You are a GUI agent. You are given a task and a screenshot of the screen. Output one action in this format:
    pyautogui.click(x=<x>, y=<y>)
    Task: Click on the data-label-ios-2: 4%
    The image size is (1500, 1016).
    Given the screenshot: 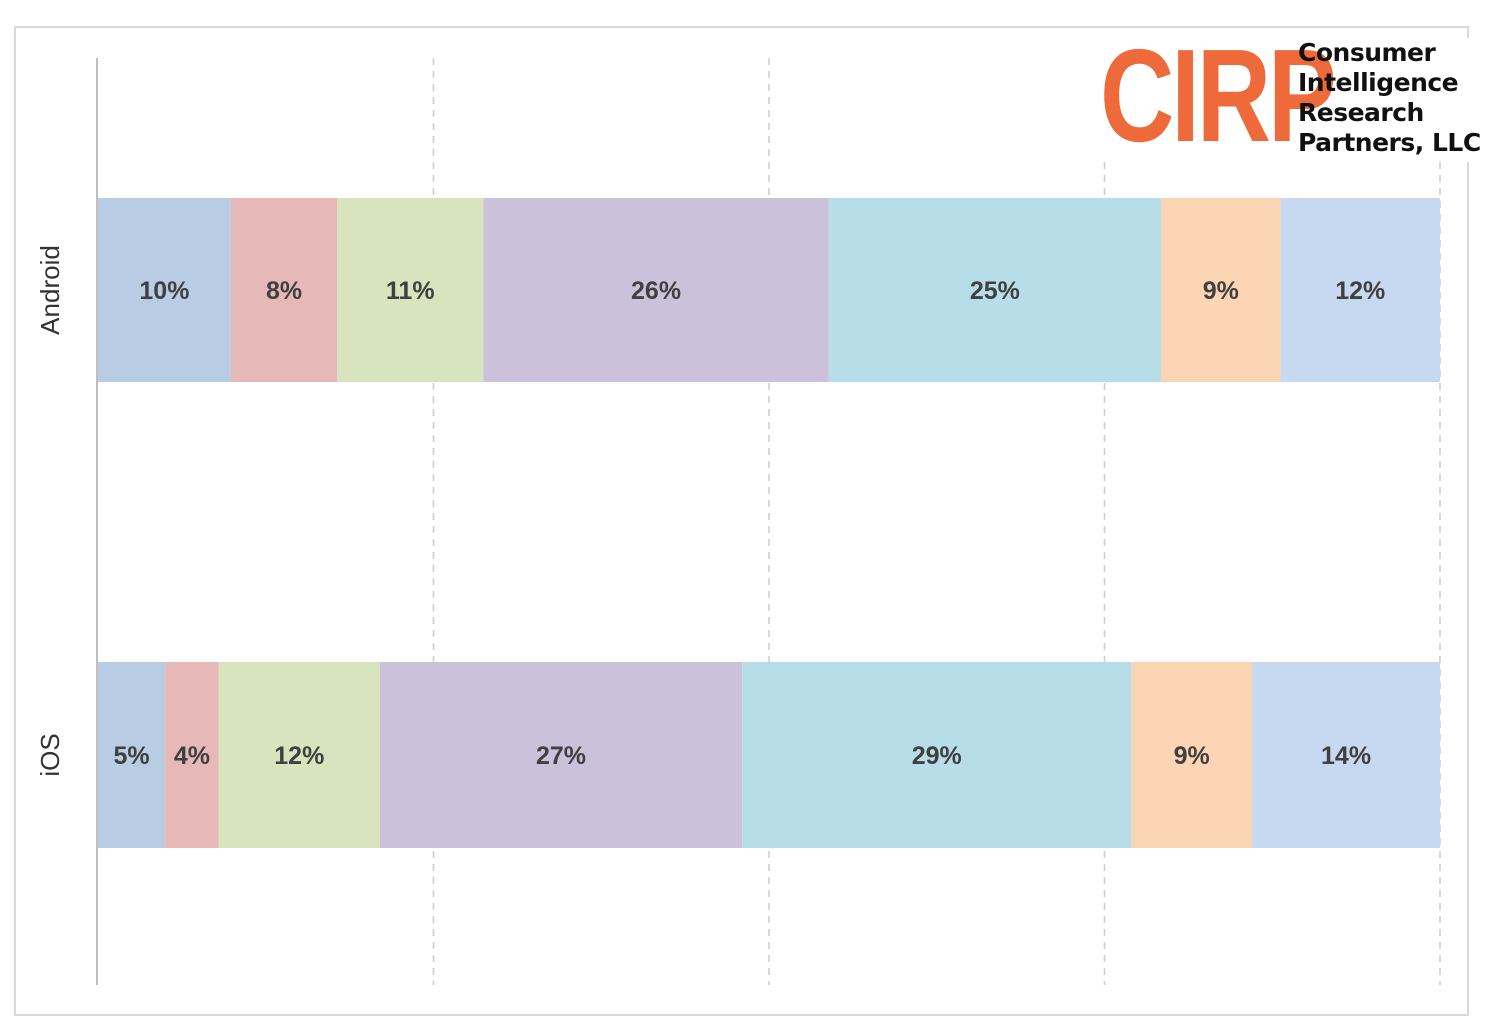 What is the action you would take?
    pyautogui.click(x=192, y=756)
    